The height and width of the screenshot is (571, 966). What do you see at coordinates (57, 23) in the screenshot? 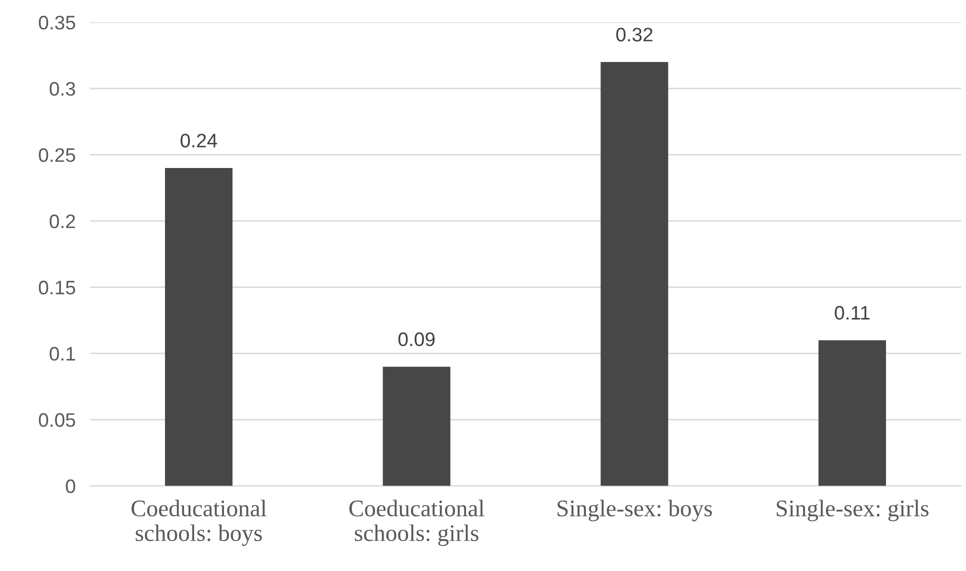
I see `y-tick-label: 0.35` at bounding box center [57, 23].